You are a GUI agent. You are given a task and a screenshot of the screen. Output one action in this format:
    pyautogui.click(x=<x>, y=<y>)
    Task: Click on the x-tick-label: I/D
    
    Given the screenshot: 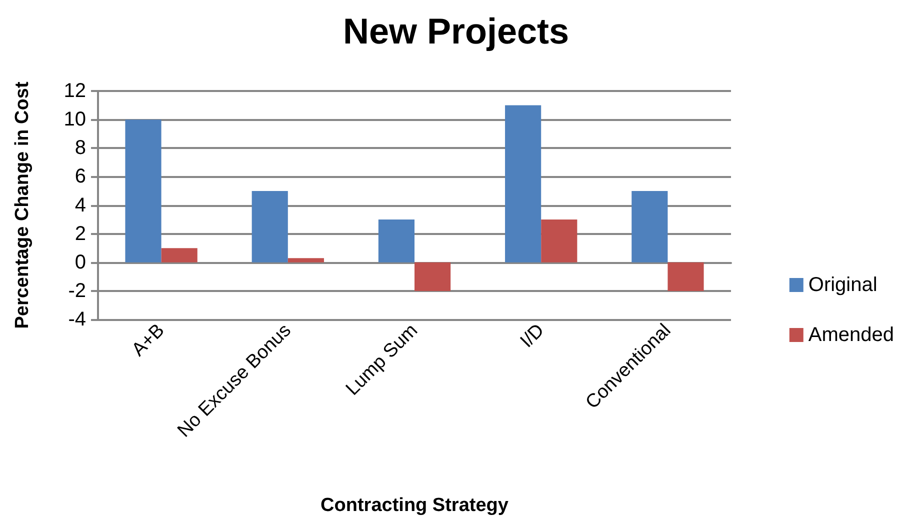 What is the action you would take?
    pyautogui.click(x=532, y=336)
    